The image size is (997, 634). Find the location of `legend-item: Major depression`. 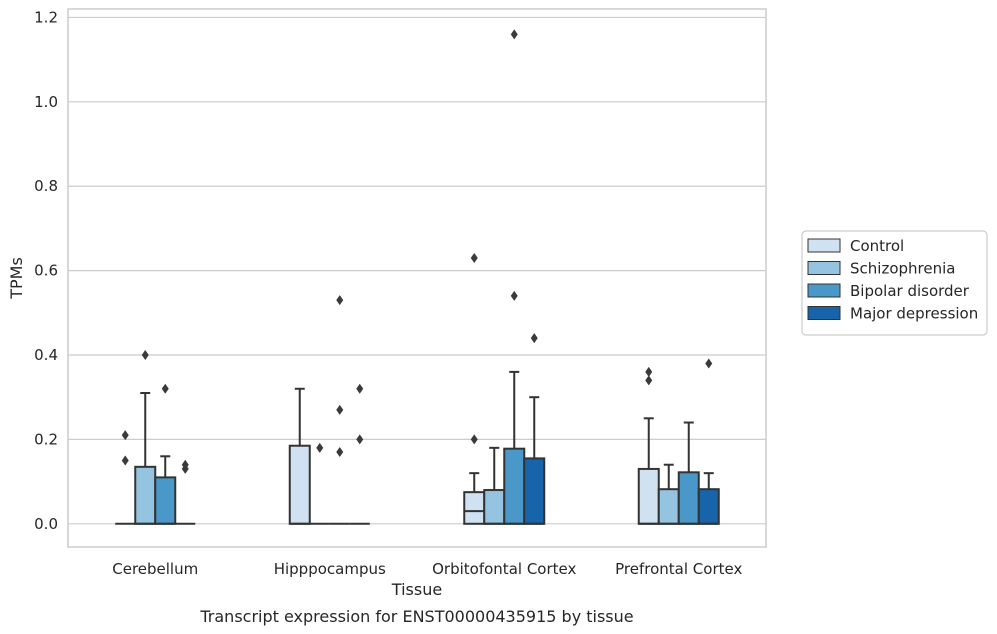

legend-item: Major depression is located at coordinates (892, 314).